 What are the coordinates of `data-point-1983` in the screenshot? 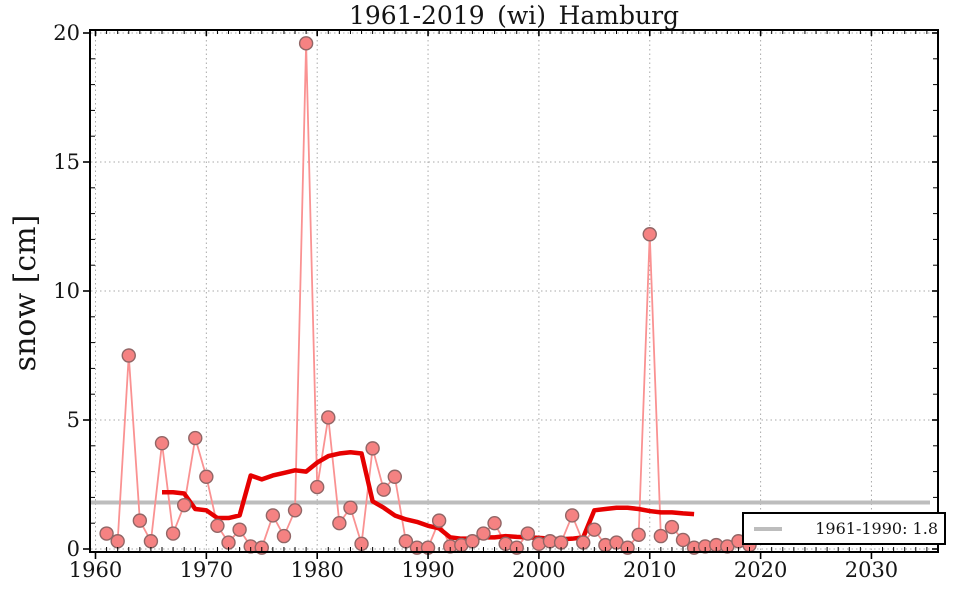 It's located at (350, 507).